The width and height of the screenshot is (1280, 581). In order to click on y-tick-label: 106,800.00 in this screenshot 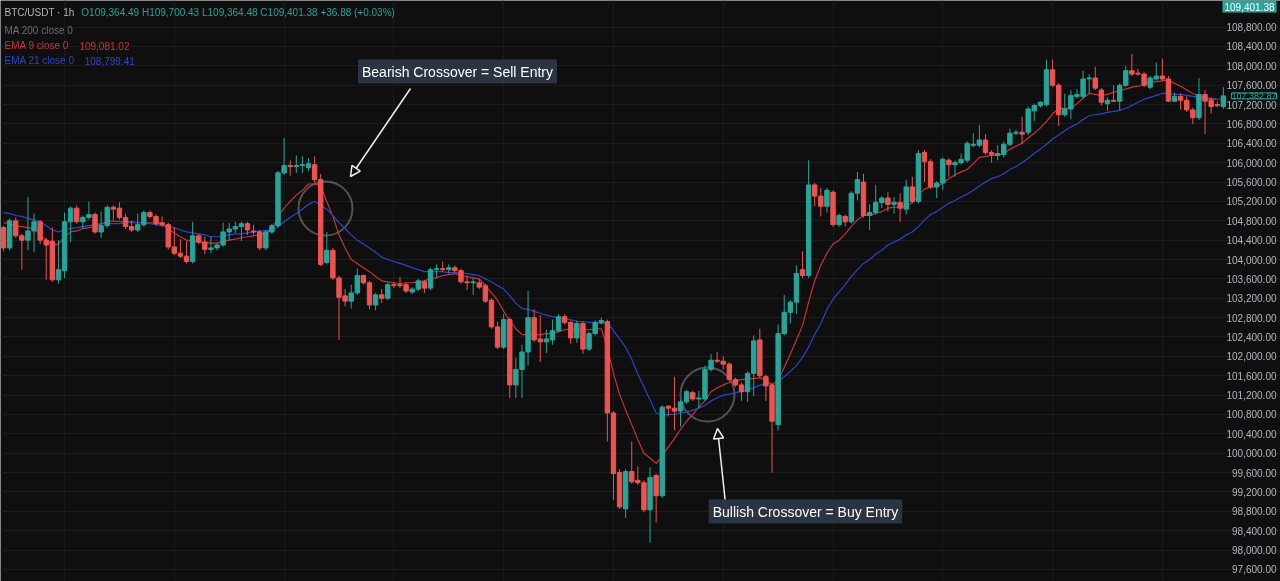, I will do `click(1251, 124)`.